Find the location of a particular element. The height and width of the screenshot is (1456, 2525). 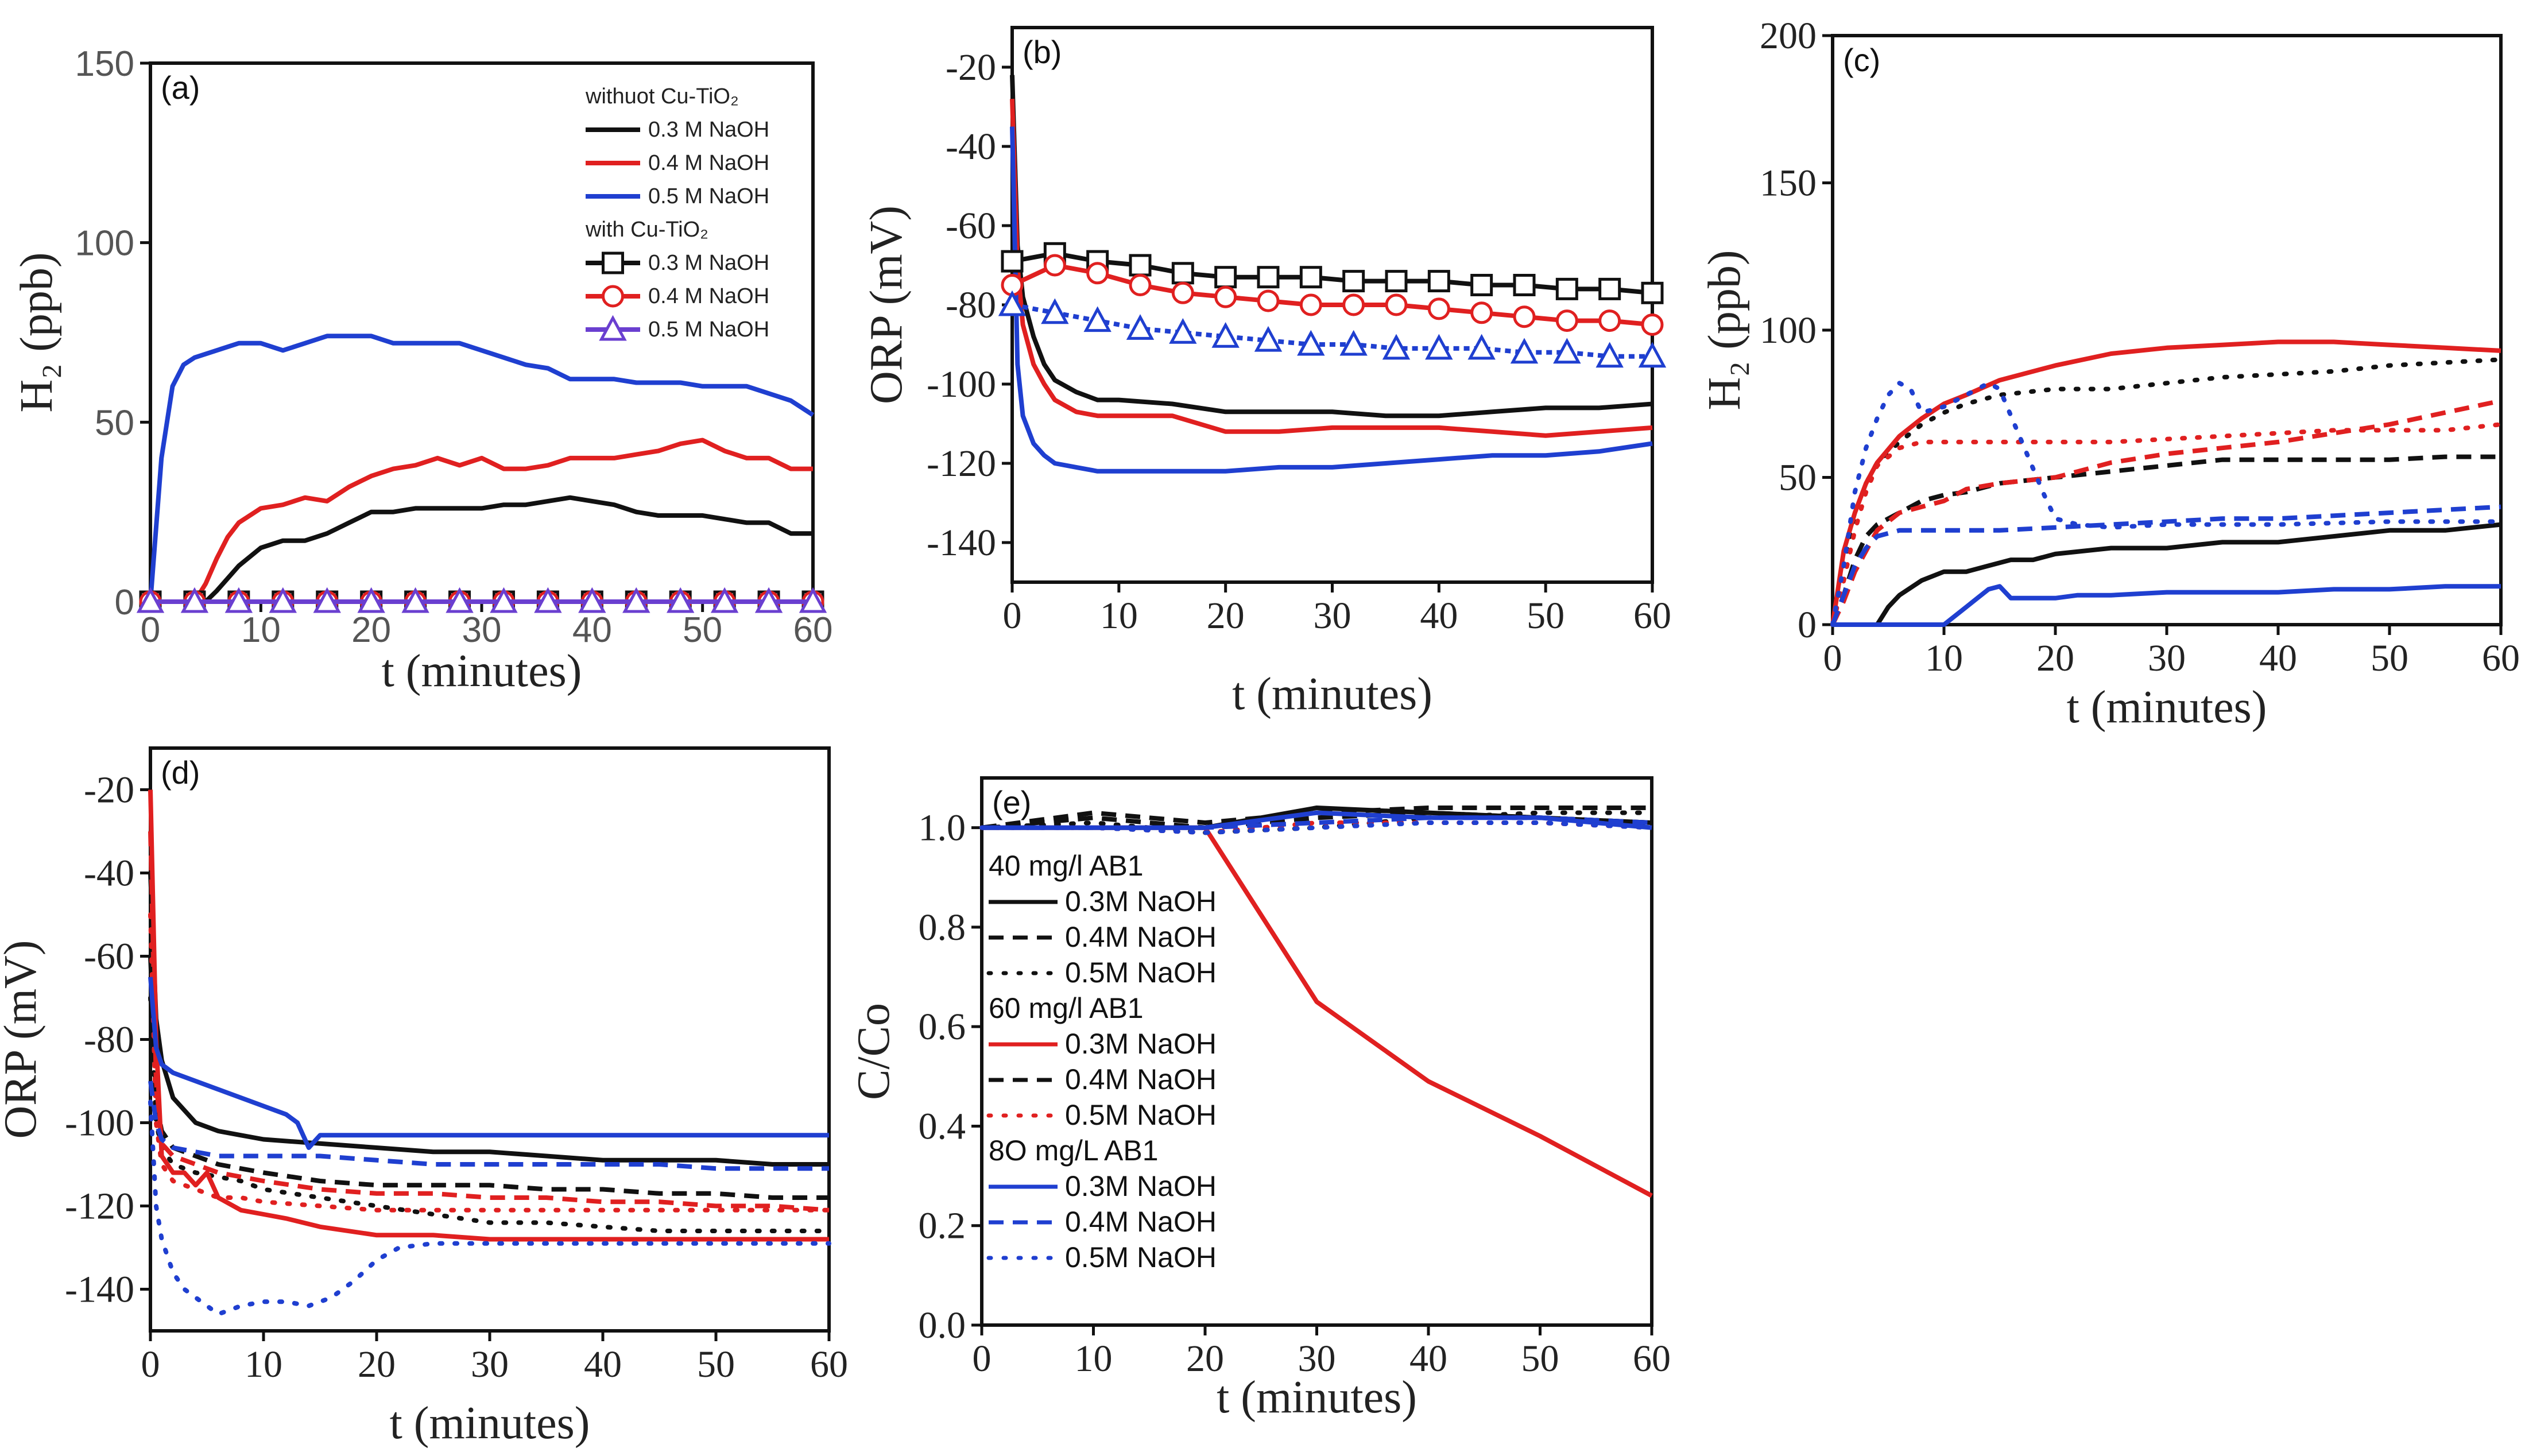

panel-label: (b) is located at coordinates (1042, 52).